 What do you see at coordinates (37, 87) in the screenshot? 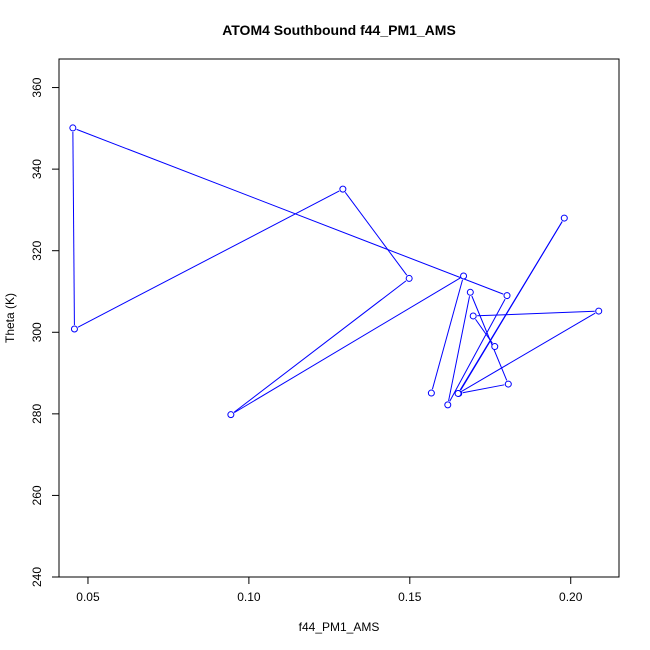
I see `y-tick-label: 360` at bounding box center [37, 87].